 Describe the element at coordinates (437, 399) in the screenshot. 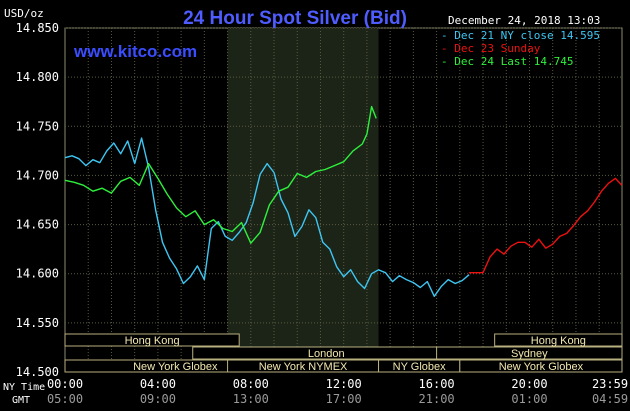

I see `x-tick-label-gmt: 21:00` at that location.